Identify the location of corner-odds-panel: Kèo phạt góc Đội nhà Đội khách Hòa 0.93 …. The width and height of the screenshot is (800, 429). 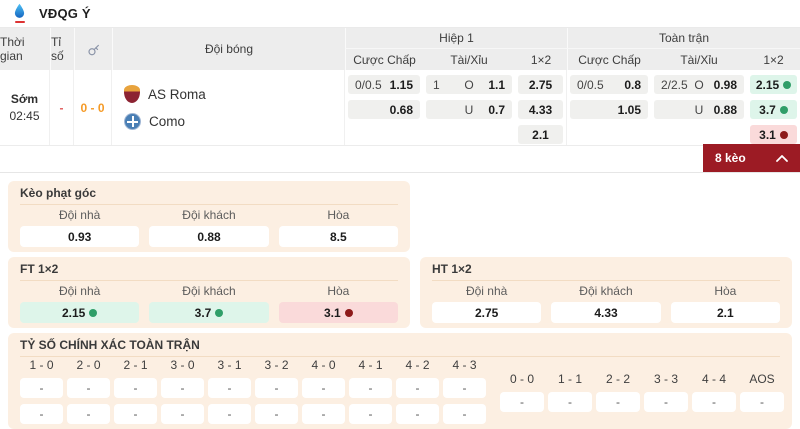
(209, 216).